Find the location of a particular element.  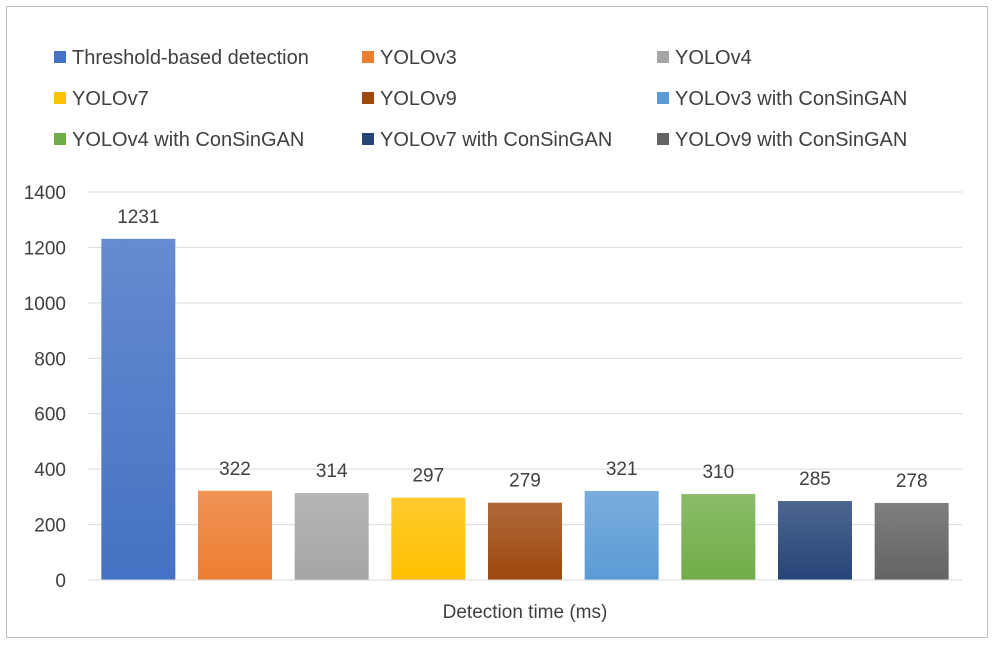

legend-swatch-yolov4 is located at coordinates (663, 57).